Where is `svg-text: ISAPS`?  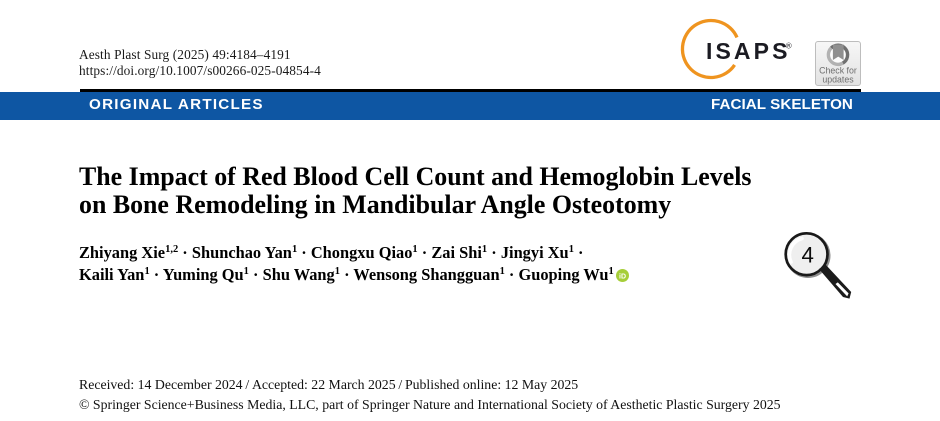 svg-text: ISAPS is located at coordinates (748, 51).